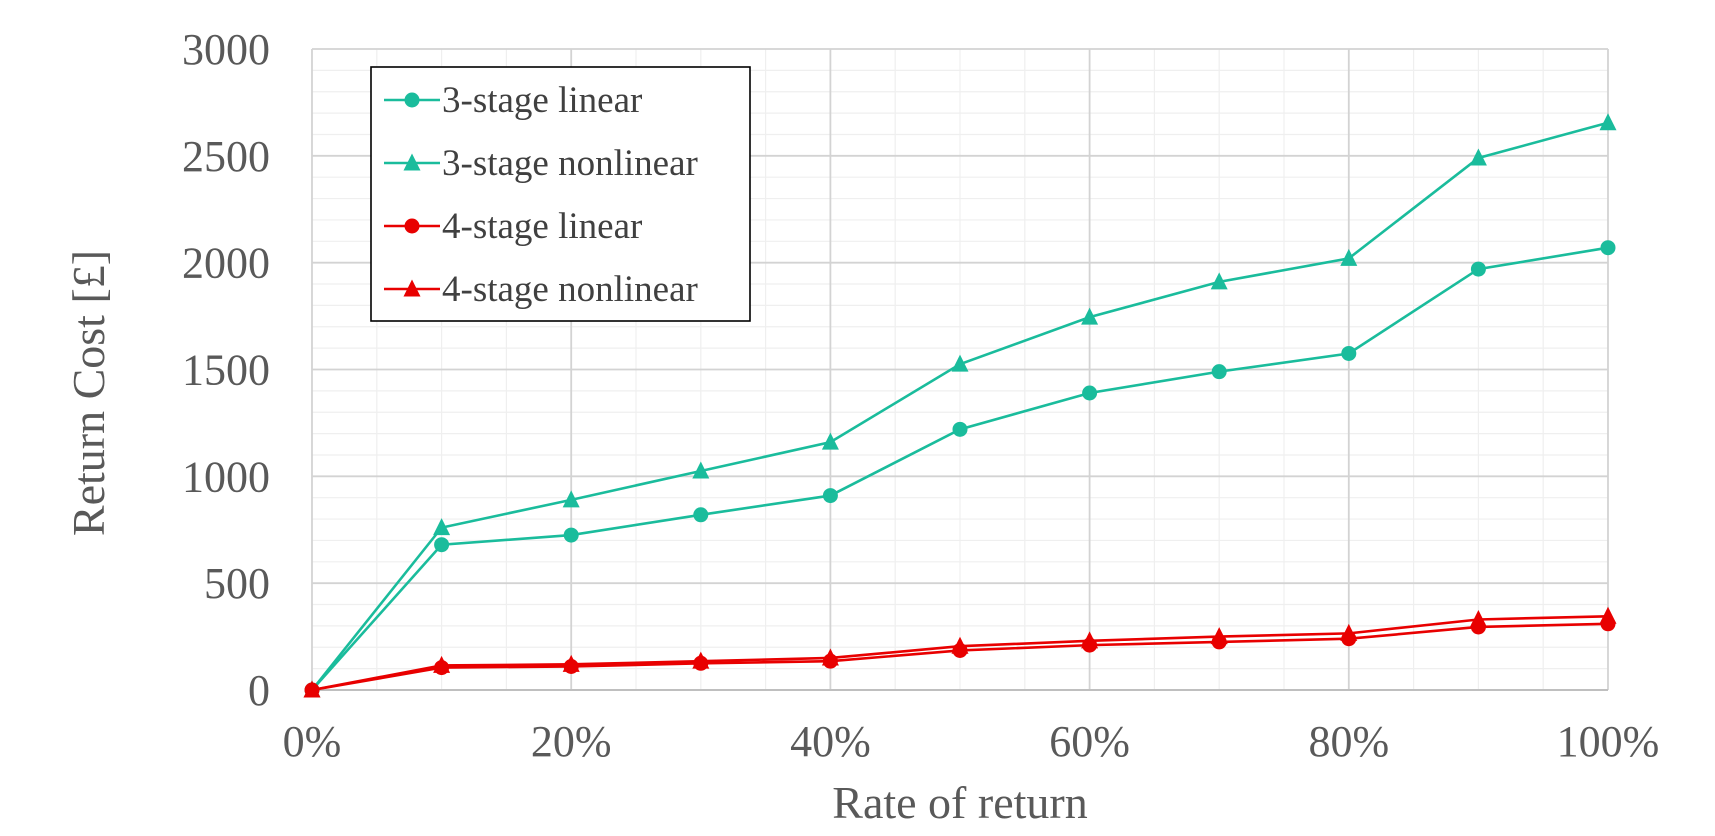  What do you see at coordinates (571, 741) in the screenshot?
I see `x-tick-label: 20%` at bounding box center [571, 741].